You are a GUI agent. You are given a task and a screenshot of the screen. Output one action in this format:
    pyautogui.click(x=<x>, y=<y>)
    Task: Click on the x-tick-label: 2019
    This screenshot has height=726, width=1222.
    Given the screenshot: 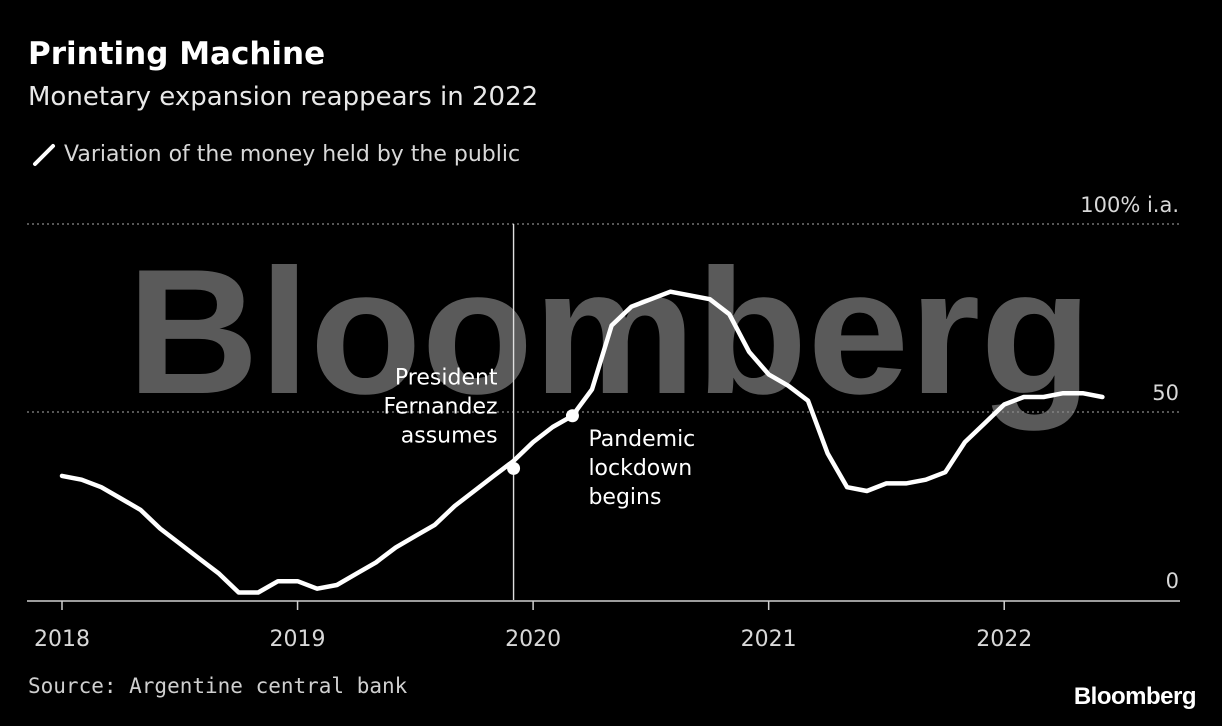 What is the action you would take?
    pyautogui.click(x=298, y=639)
    